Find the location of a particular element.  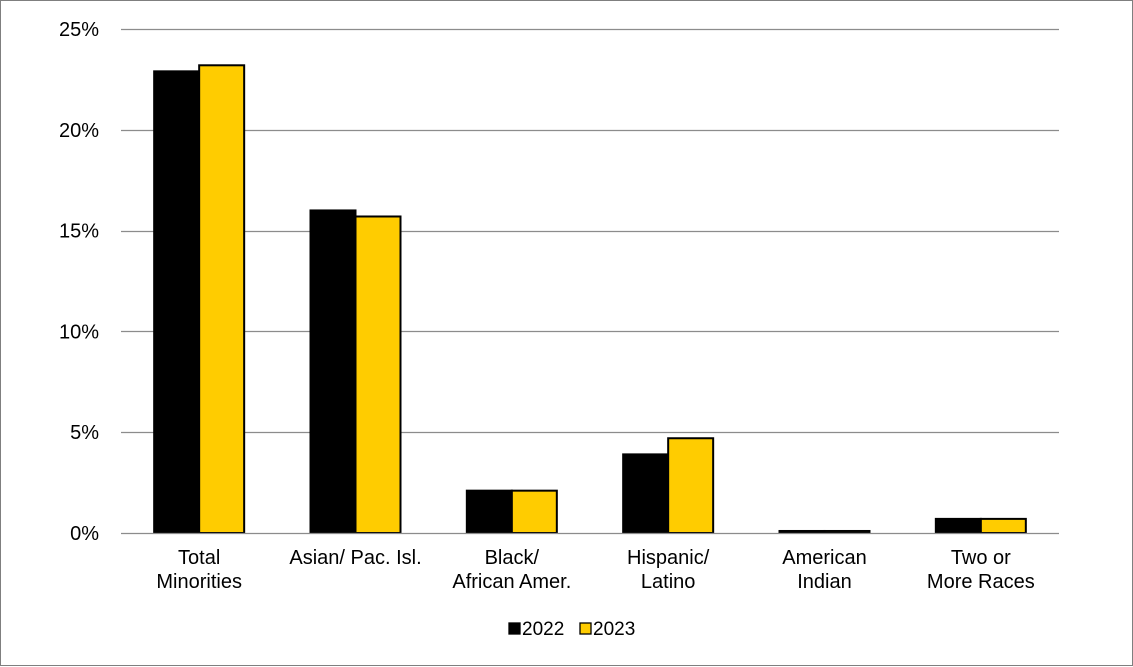

y-tick-label: 10% is located at coordinates (79, 332).